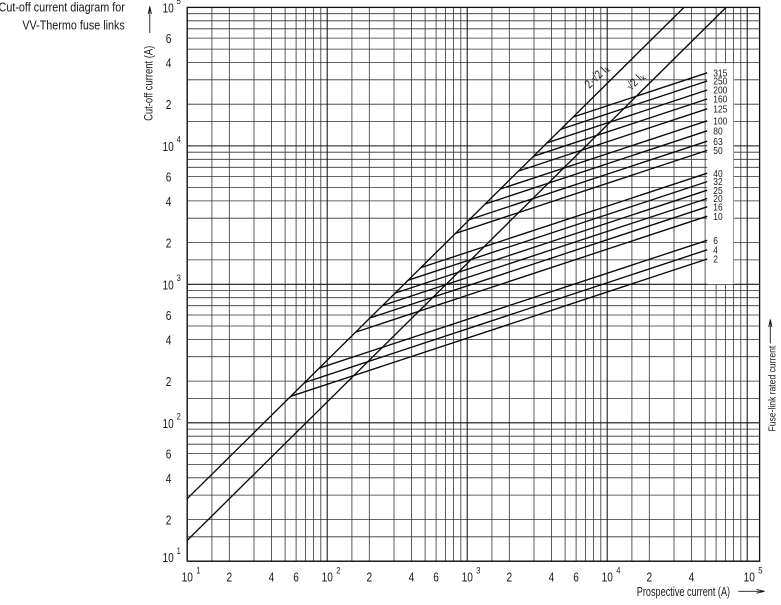 This screenshot has height=605, width=781. What do you see at coordinates (683, 593) in the screenshot?
I see `svg-text: Prospective current (A)` at bounding box center [683, 593].